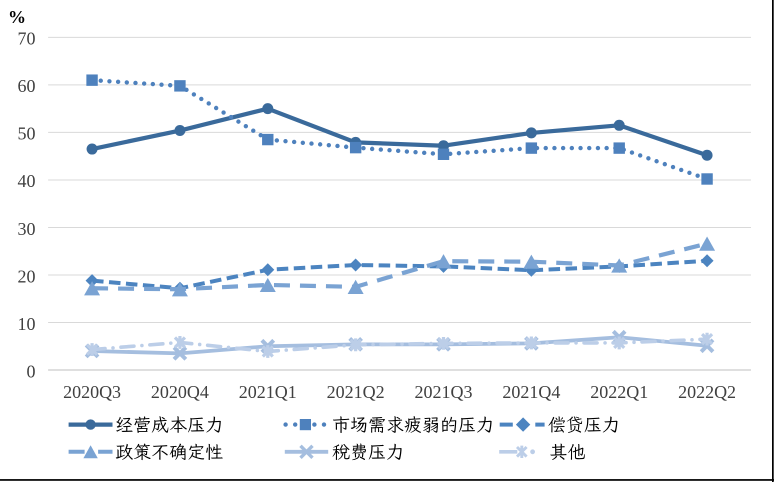  What do you see at coordinates (27, 324) in the screenshot?
I see `svg-text: 10` at bounding box center [27, 324].